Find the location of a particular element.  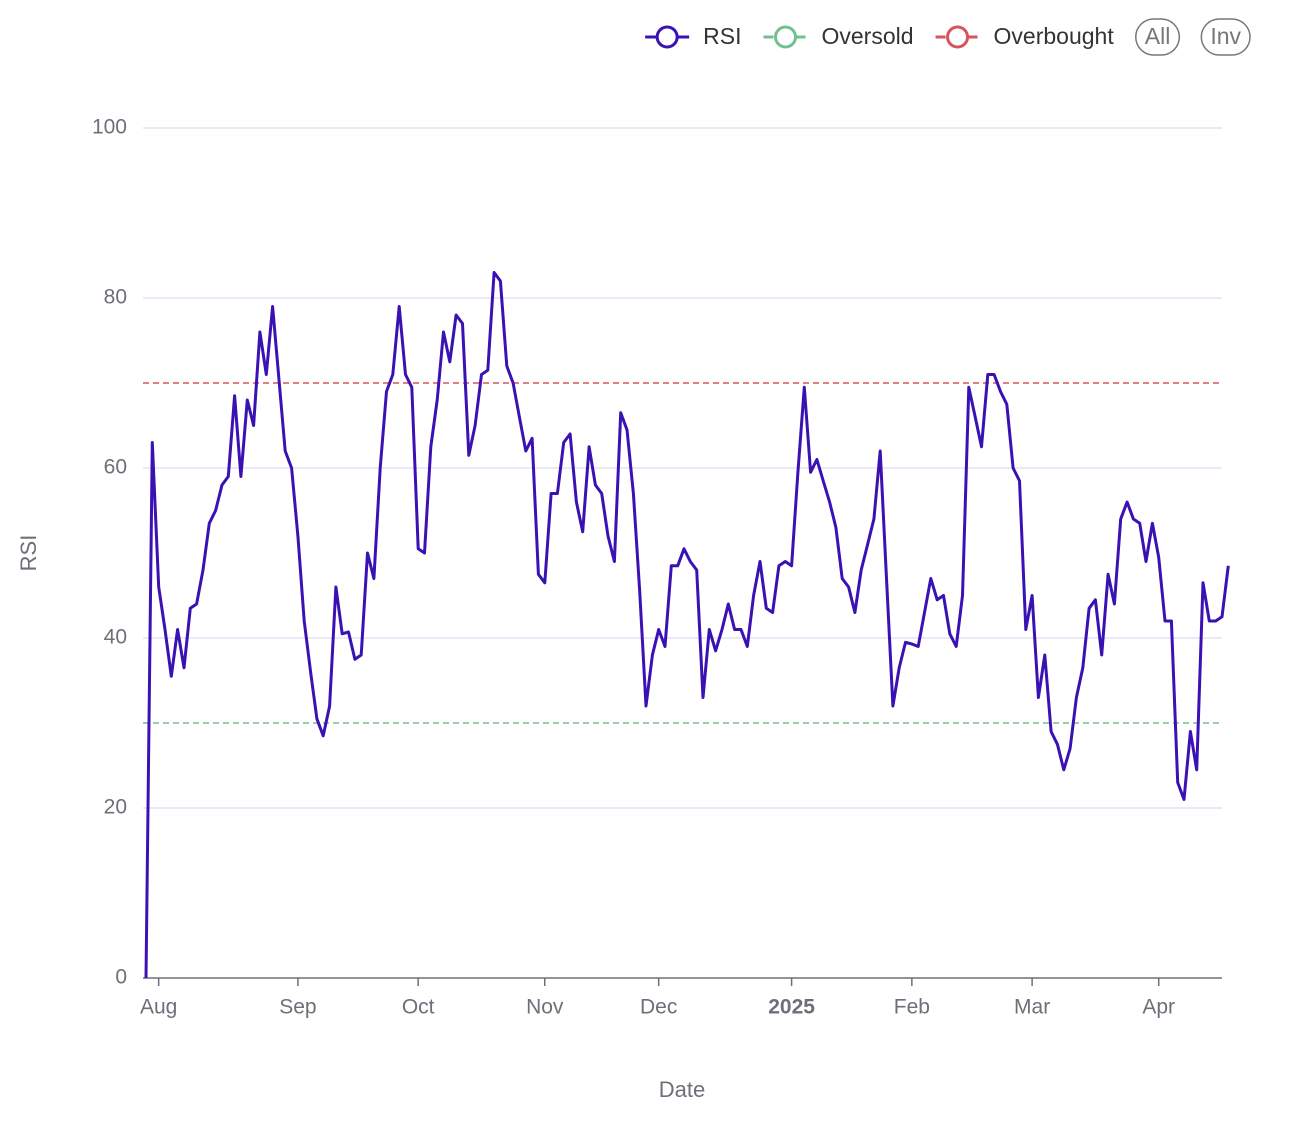

legend-label: Oversold is located at coordinates (868, 36).